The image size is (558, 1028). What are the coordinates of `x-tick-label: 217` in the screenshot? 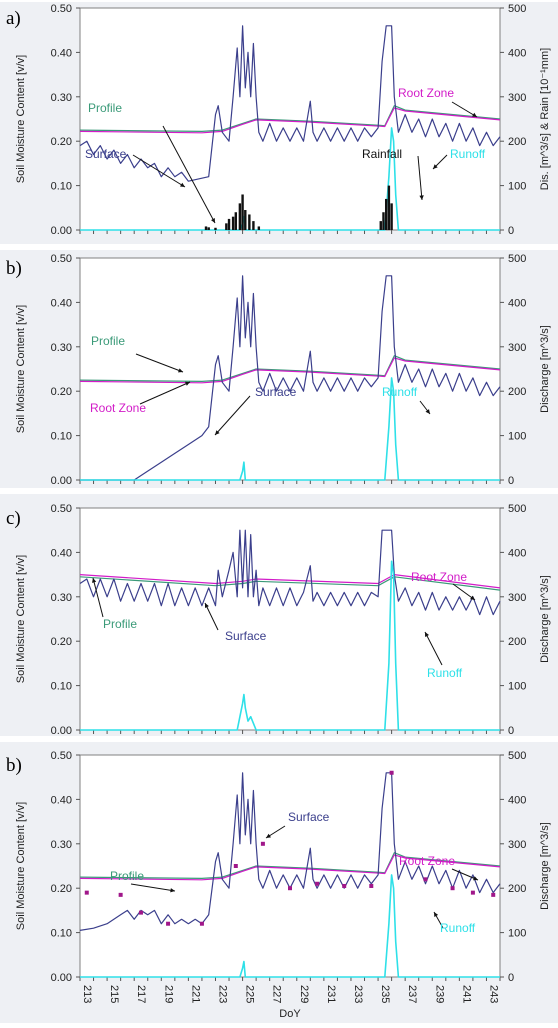 It's located at (141, 994).